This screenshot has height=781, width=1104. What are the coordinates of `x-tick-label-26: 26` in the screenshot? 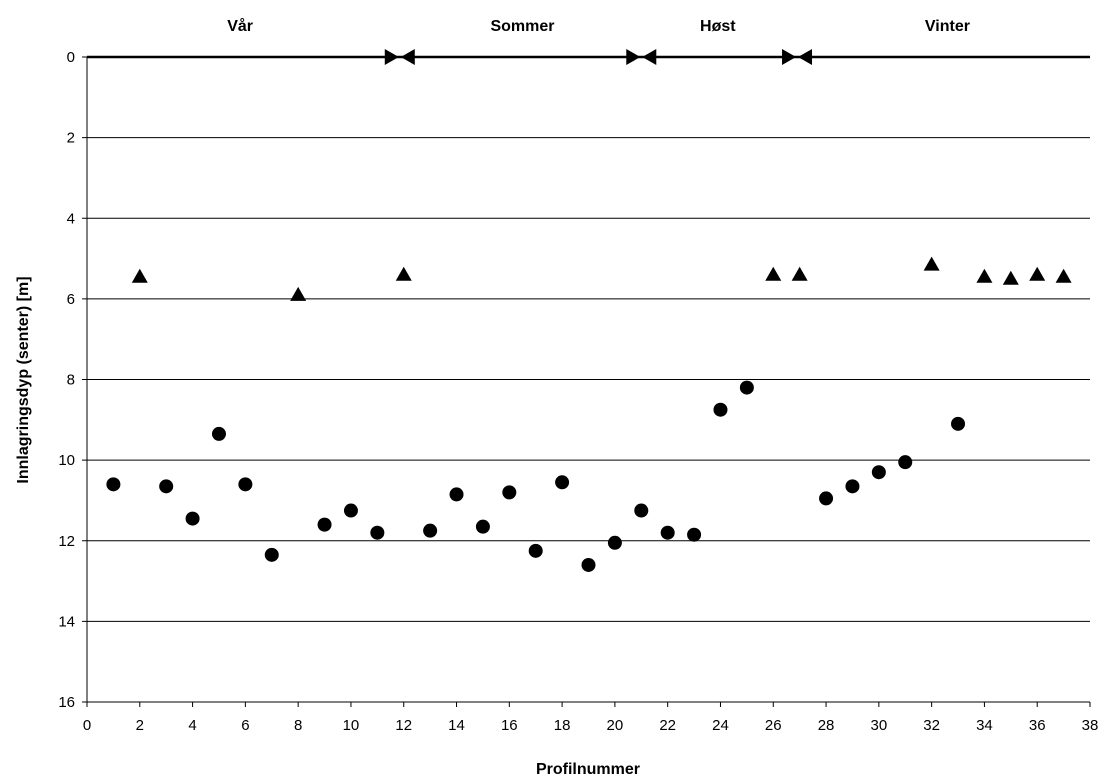 It's located at (773, 725).